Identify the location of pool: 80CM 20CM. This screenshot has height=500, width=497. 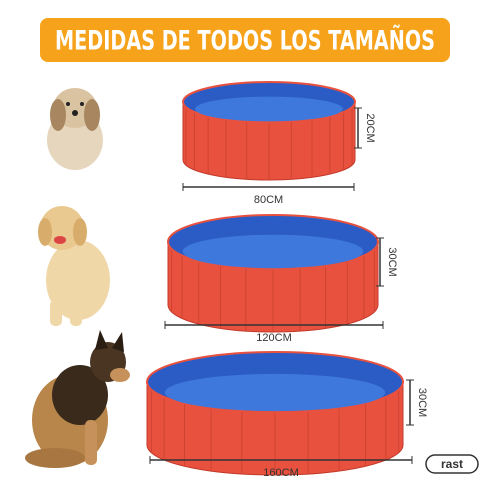
(279, 143).